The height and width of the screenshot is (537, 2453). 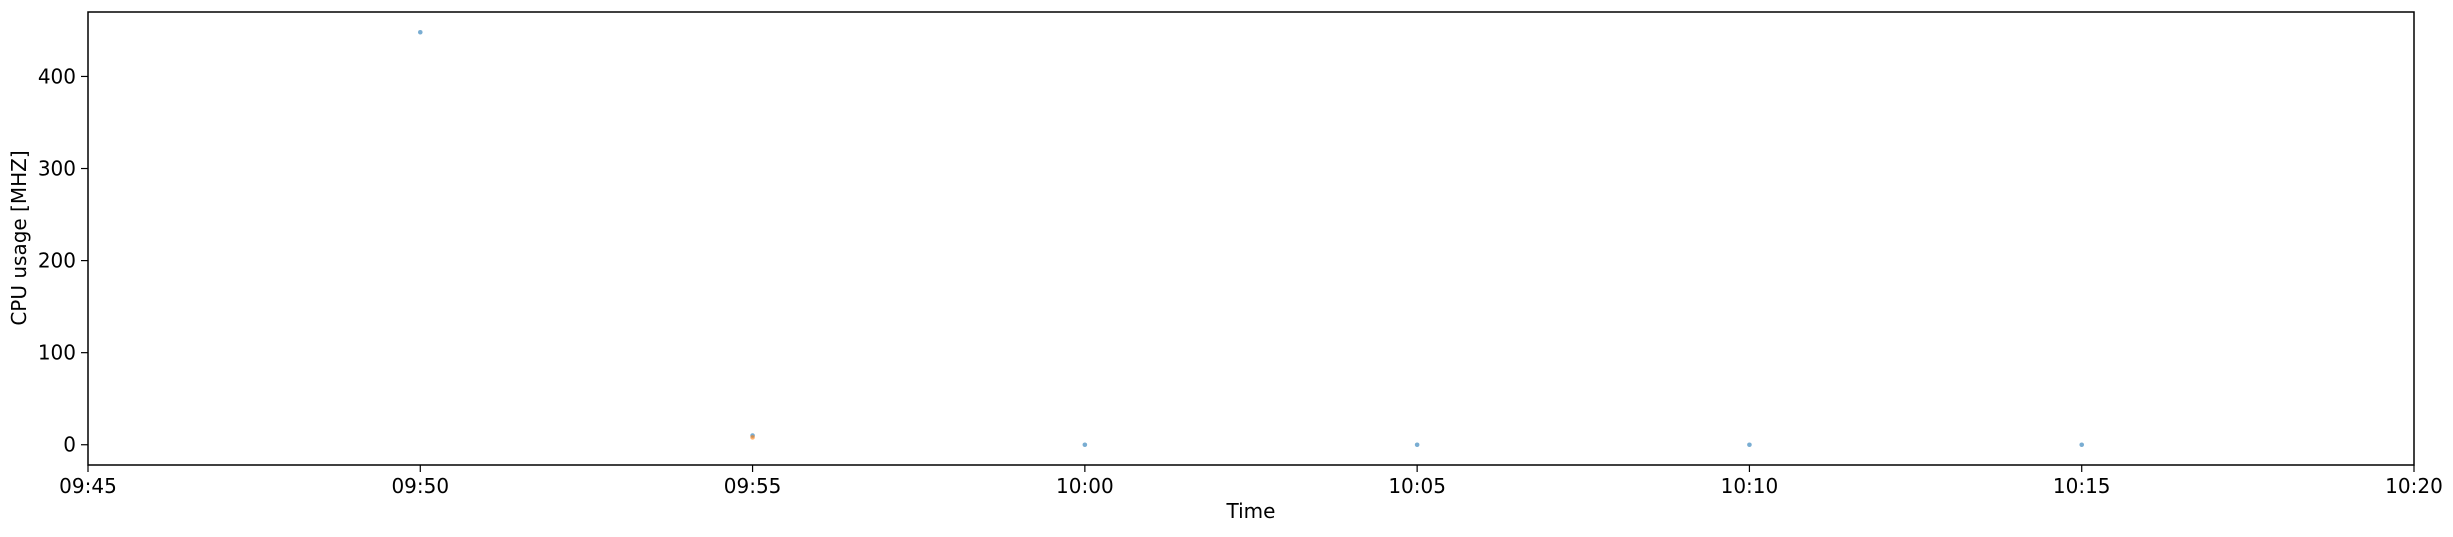 What do you see at coordinates (88, 486) in the screenshot?
I see `x-tick-label: 09:45` at bounding box center [88, 486].